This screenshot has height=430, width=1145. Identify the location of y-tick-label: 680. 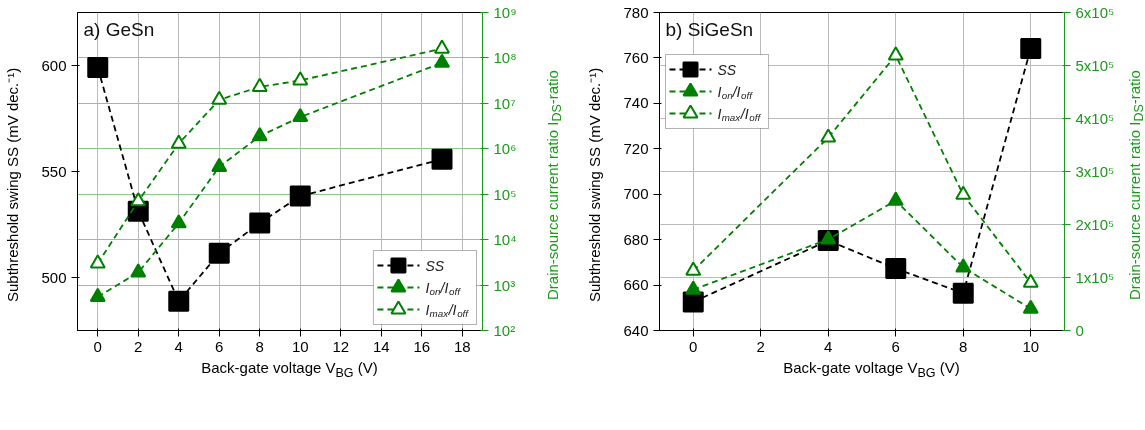
(636, 239).